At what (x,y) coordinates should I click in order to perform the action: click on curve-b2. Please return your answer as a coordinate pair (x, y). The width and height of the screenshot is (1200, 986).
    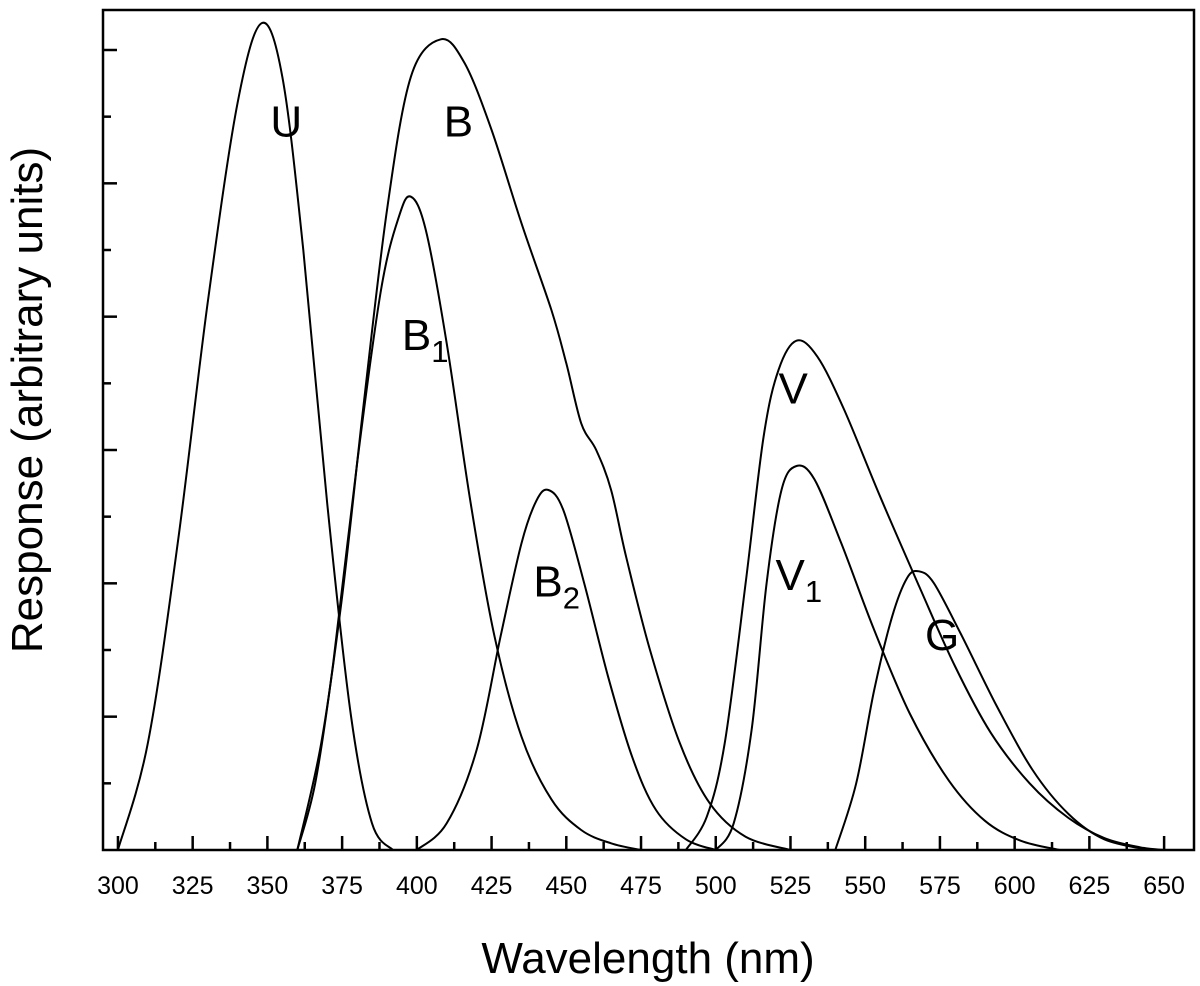
    Looking at the image, I should click on (566, 669).